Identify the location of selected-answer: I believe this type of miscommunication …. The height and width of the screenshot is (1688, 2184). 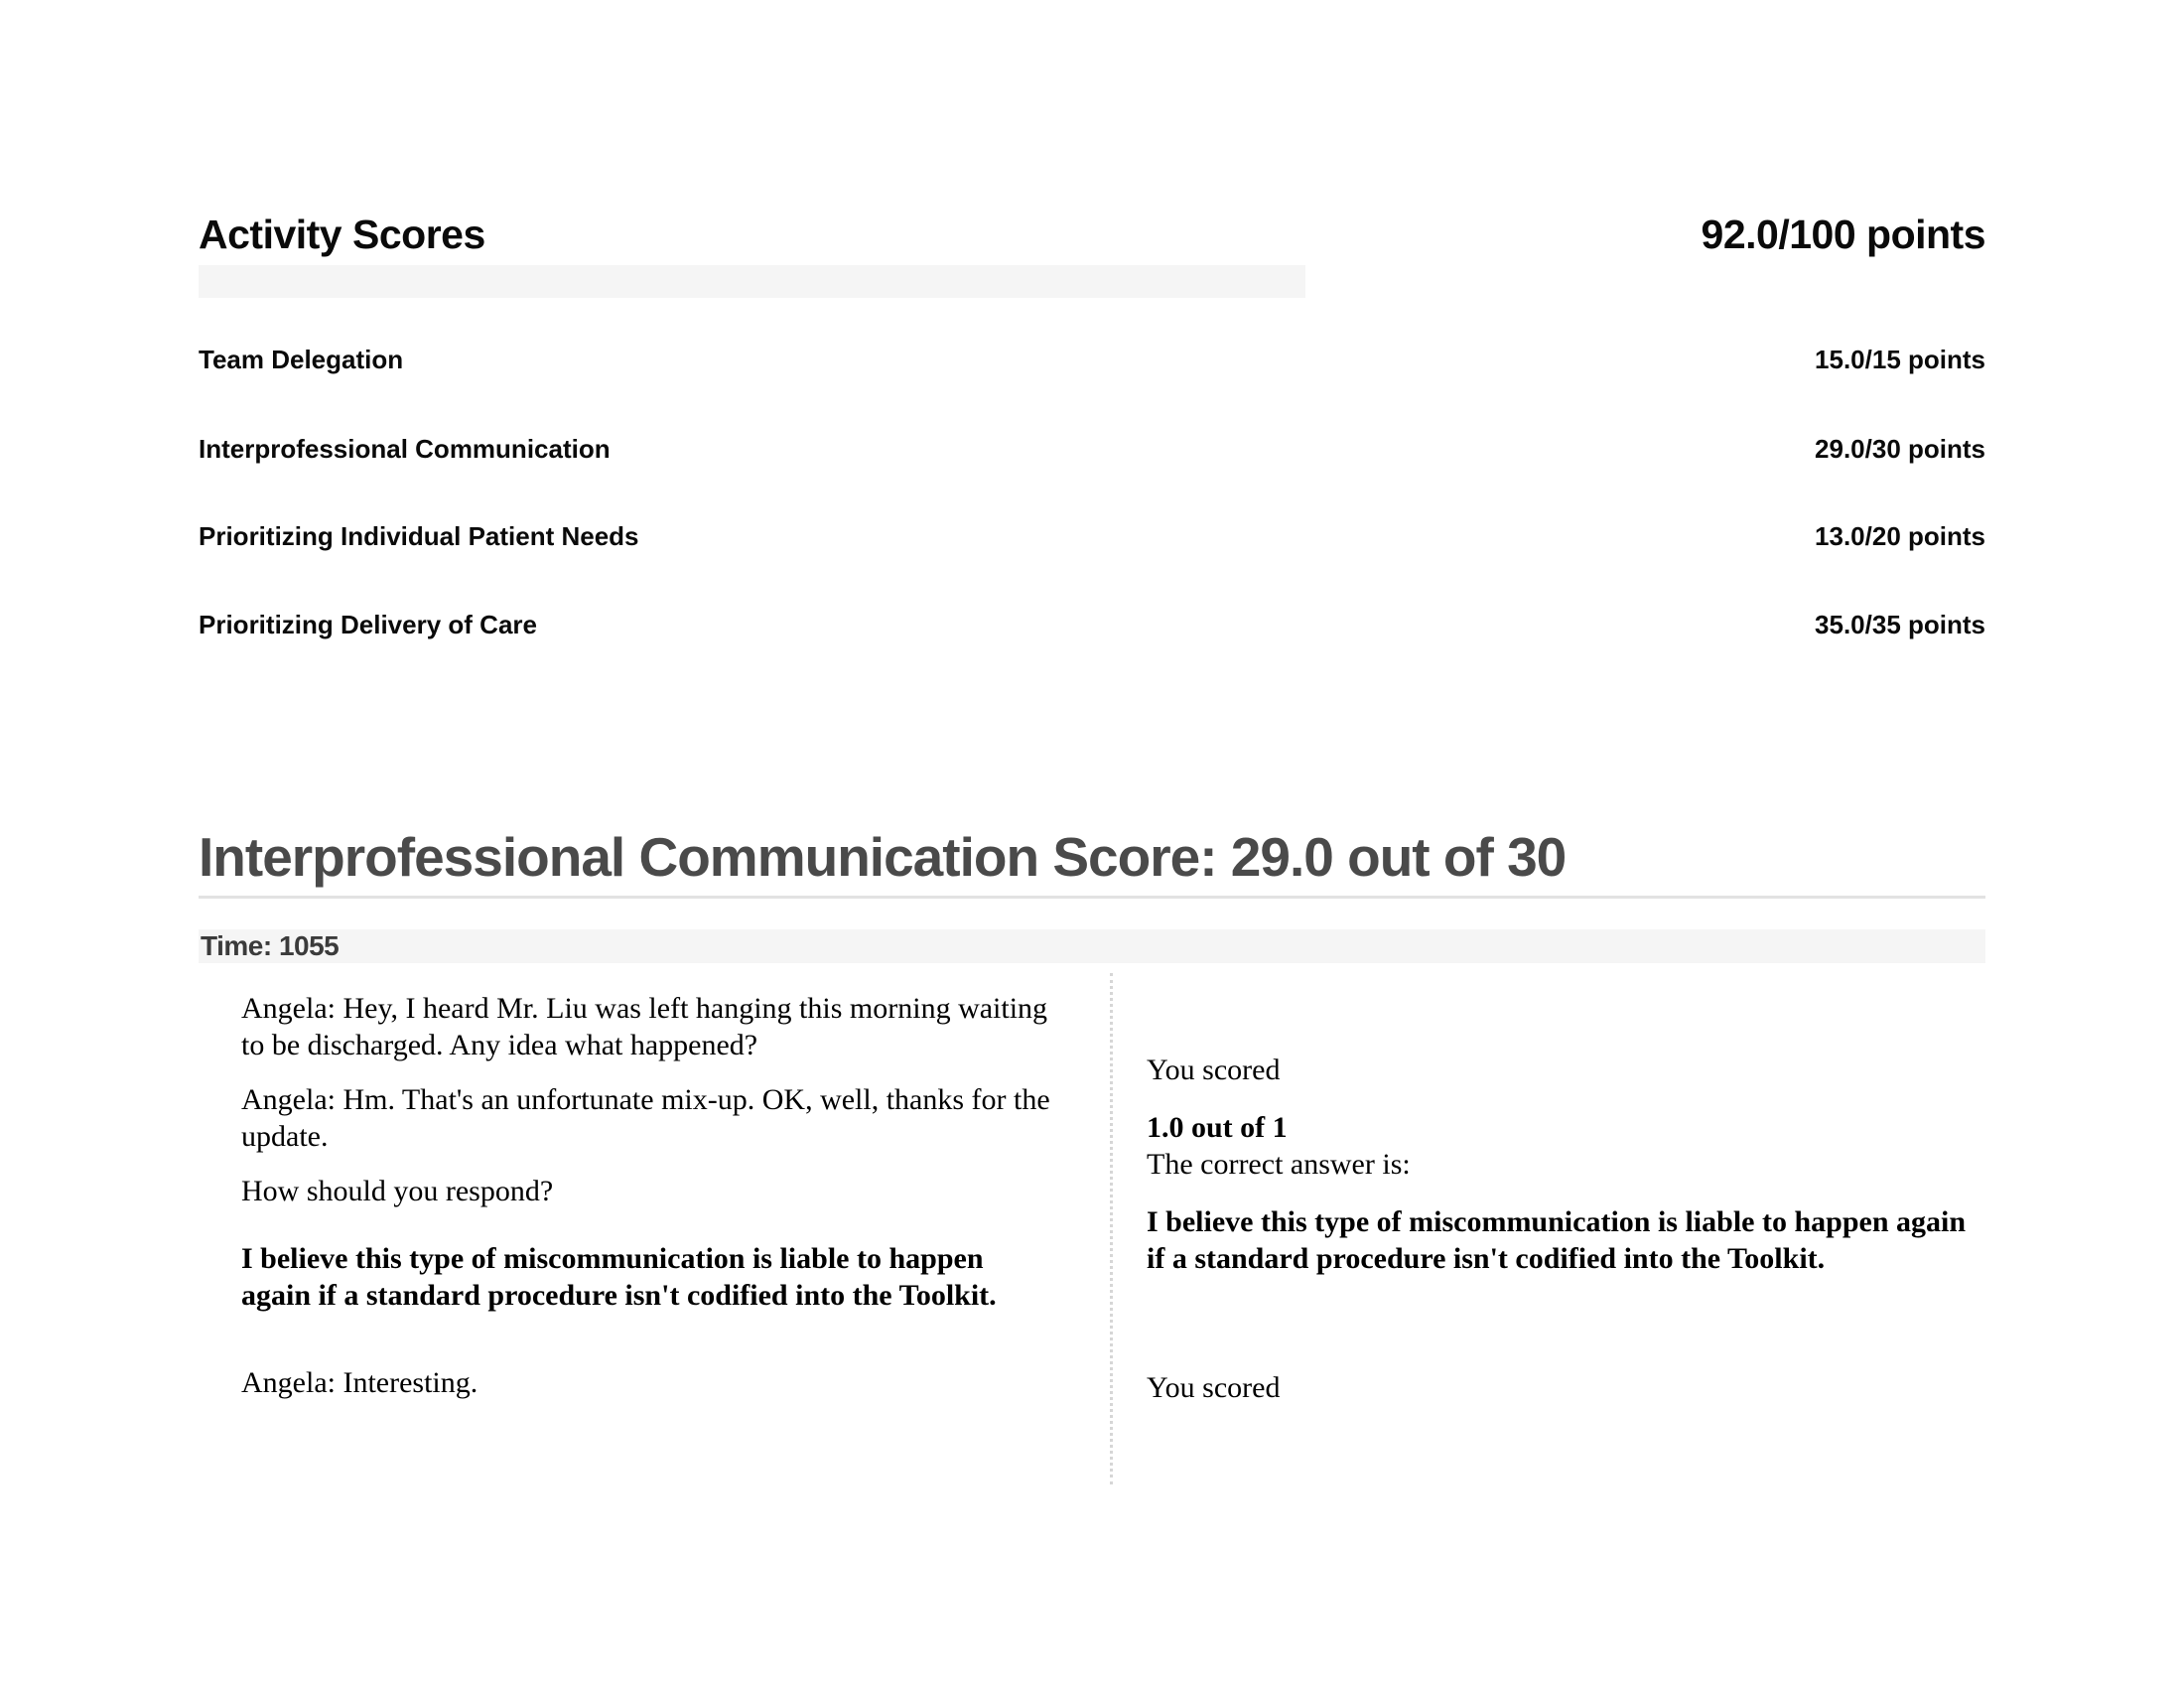
(619, 1277).